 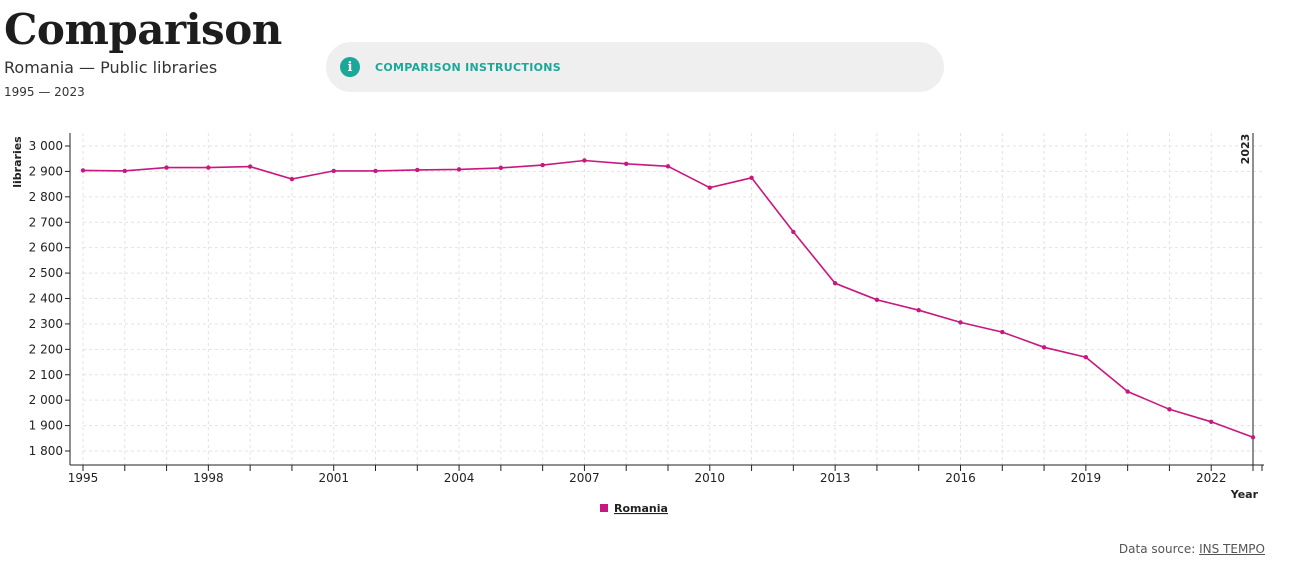 What do you see at coordinates (208, 478) in the screenshot?
I see `x-tick-label: 1998` at bounding box center [208, 478].